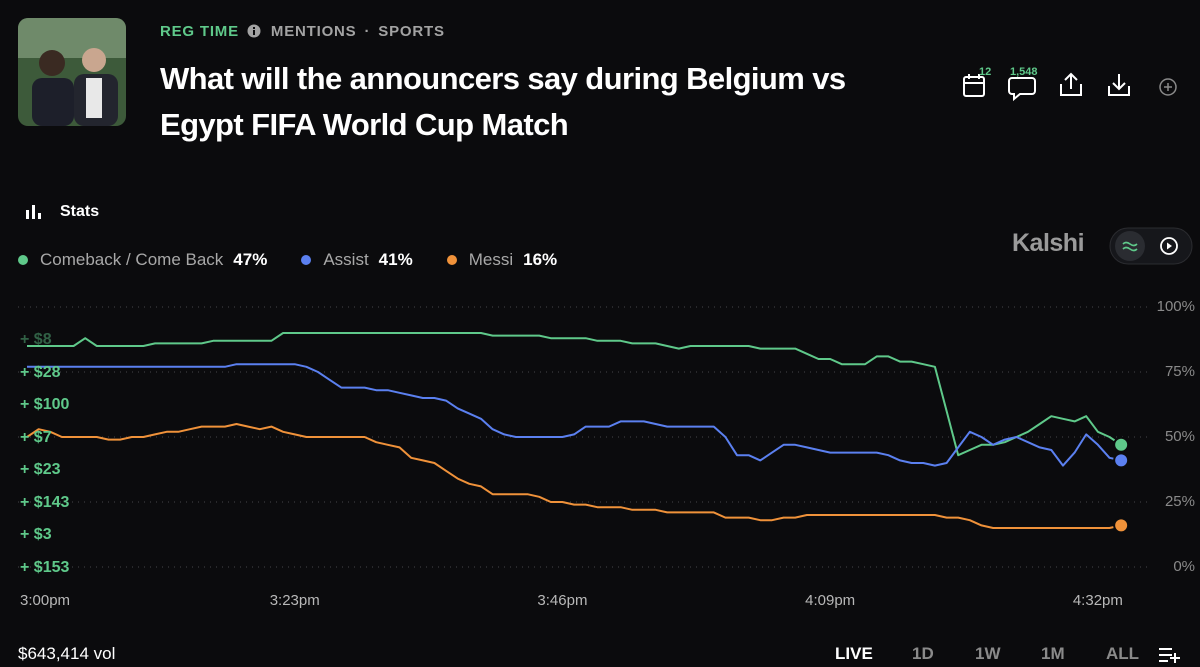  What do you see at coordinates (45, 404) in the screenshot?
I see `trade-amount: + $100` at bounding box center [45, 404].